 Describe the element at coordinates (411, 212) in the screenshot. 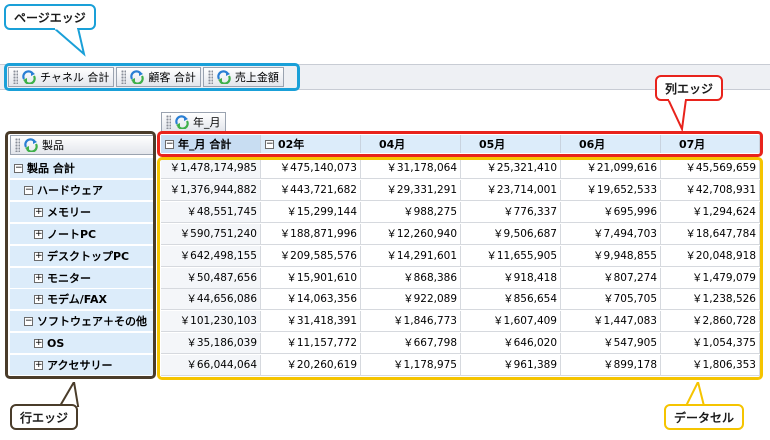

I see `data-cell: ￥988,275` at that location.